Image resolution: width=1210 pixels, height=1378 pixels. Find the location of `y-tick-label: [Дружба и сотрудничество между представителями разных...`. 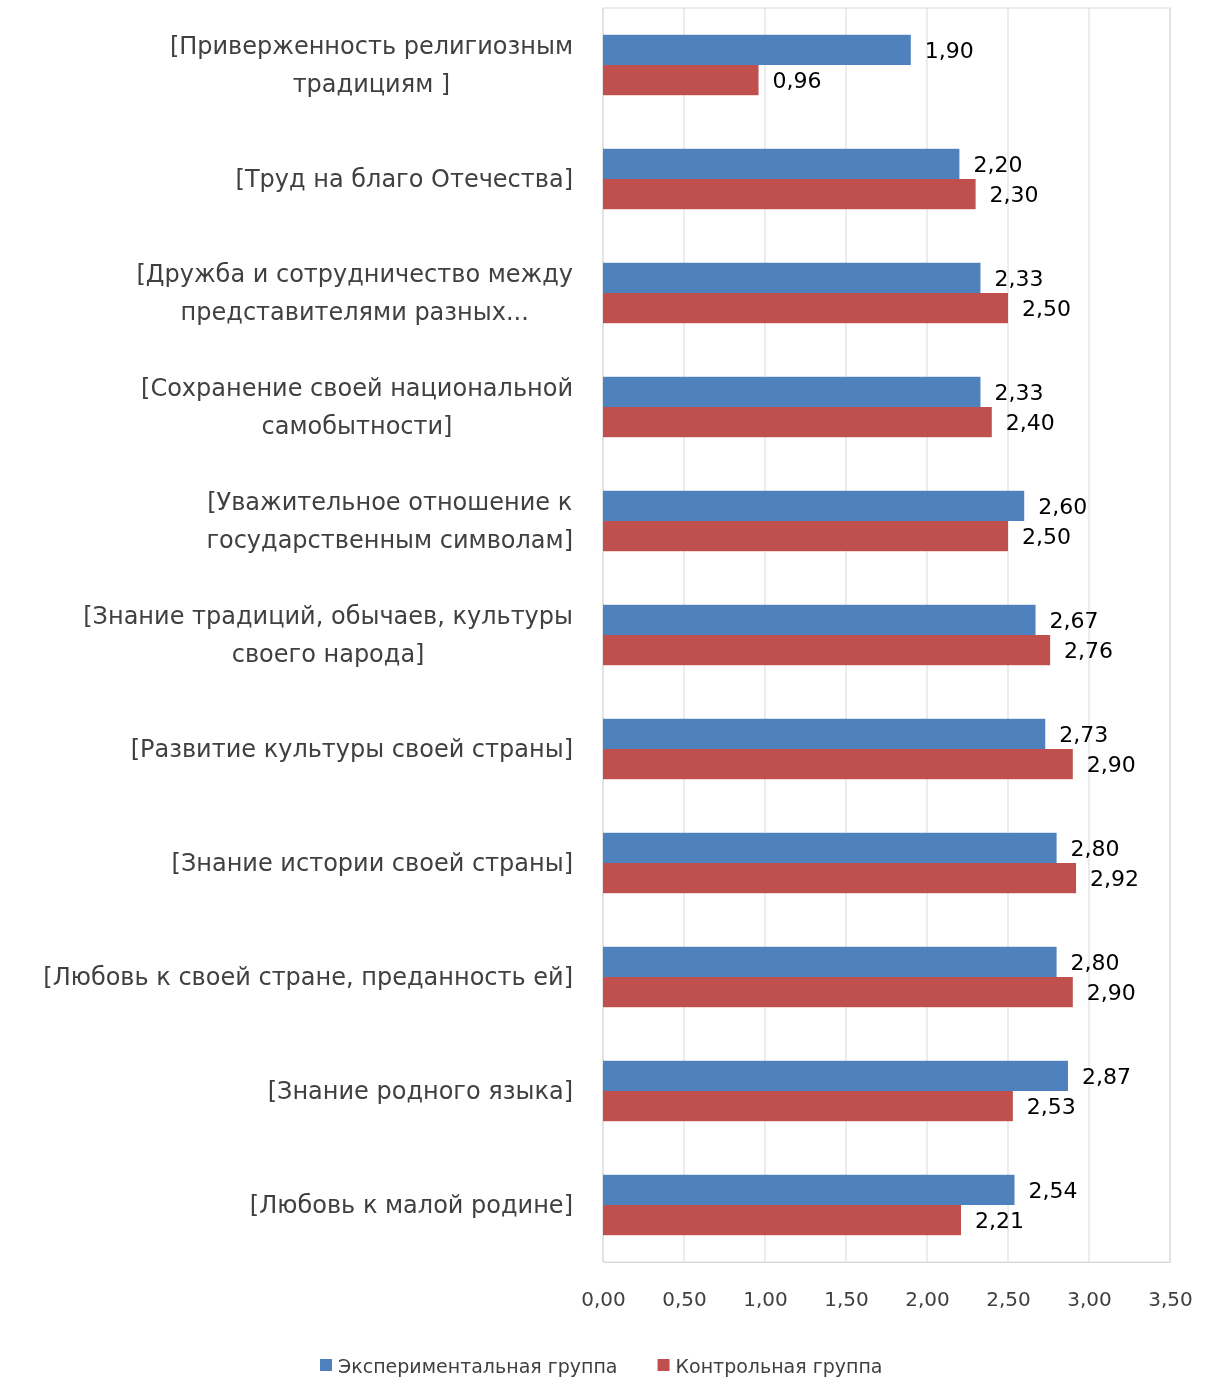

y-tick-label: [Дружба и сотрудничество между представителями разных... is located at coordinates (354, 293).